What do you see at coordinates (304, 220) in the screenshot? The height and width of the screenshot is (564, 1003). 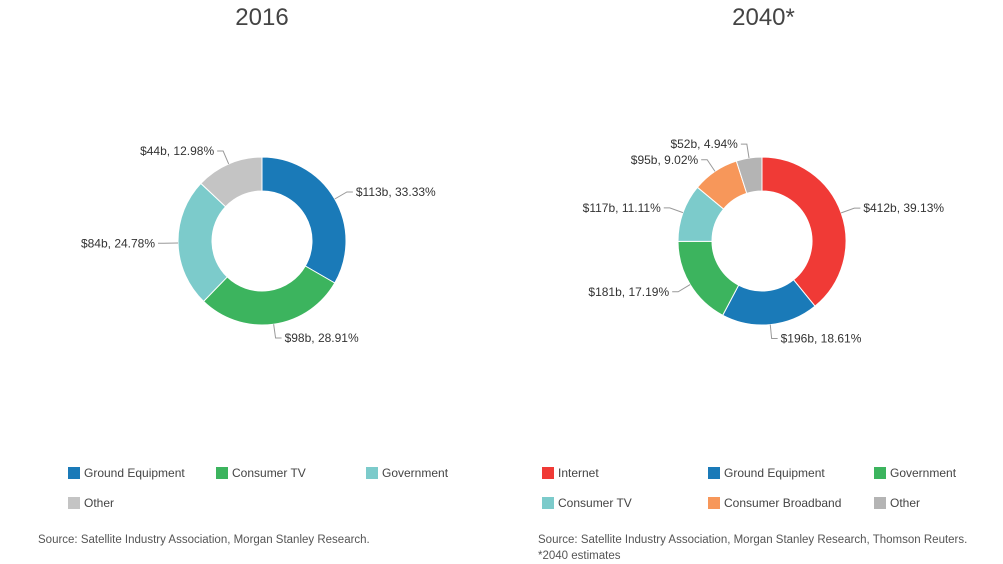 I see `slice-ground-equipment` at bounding box center [304, 220].